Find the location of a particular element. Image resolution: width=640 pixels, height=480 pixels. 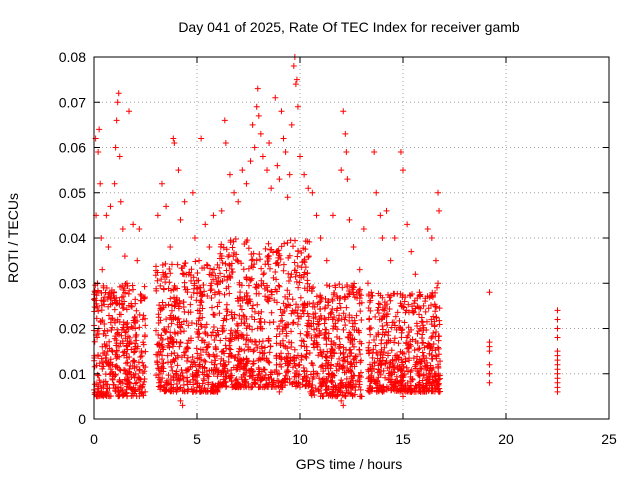

x-tick-label: 5 is located at coordinates (197, 439).